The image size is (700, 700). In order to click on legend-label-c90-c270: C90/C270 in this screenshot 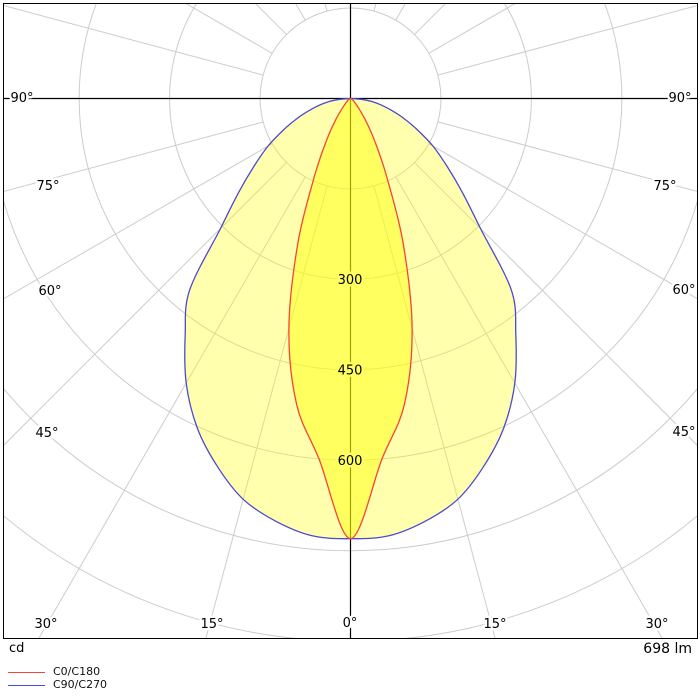, I will do `click(80, 684)`.